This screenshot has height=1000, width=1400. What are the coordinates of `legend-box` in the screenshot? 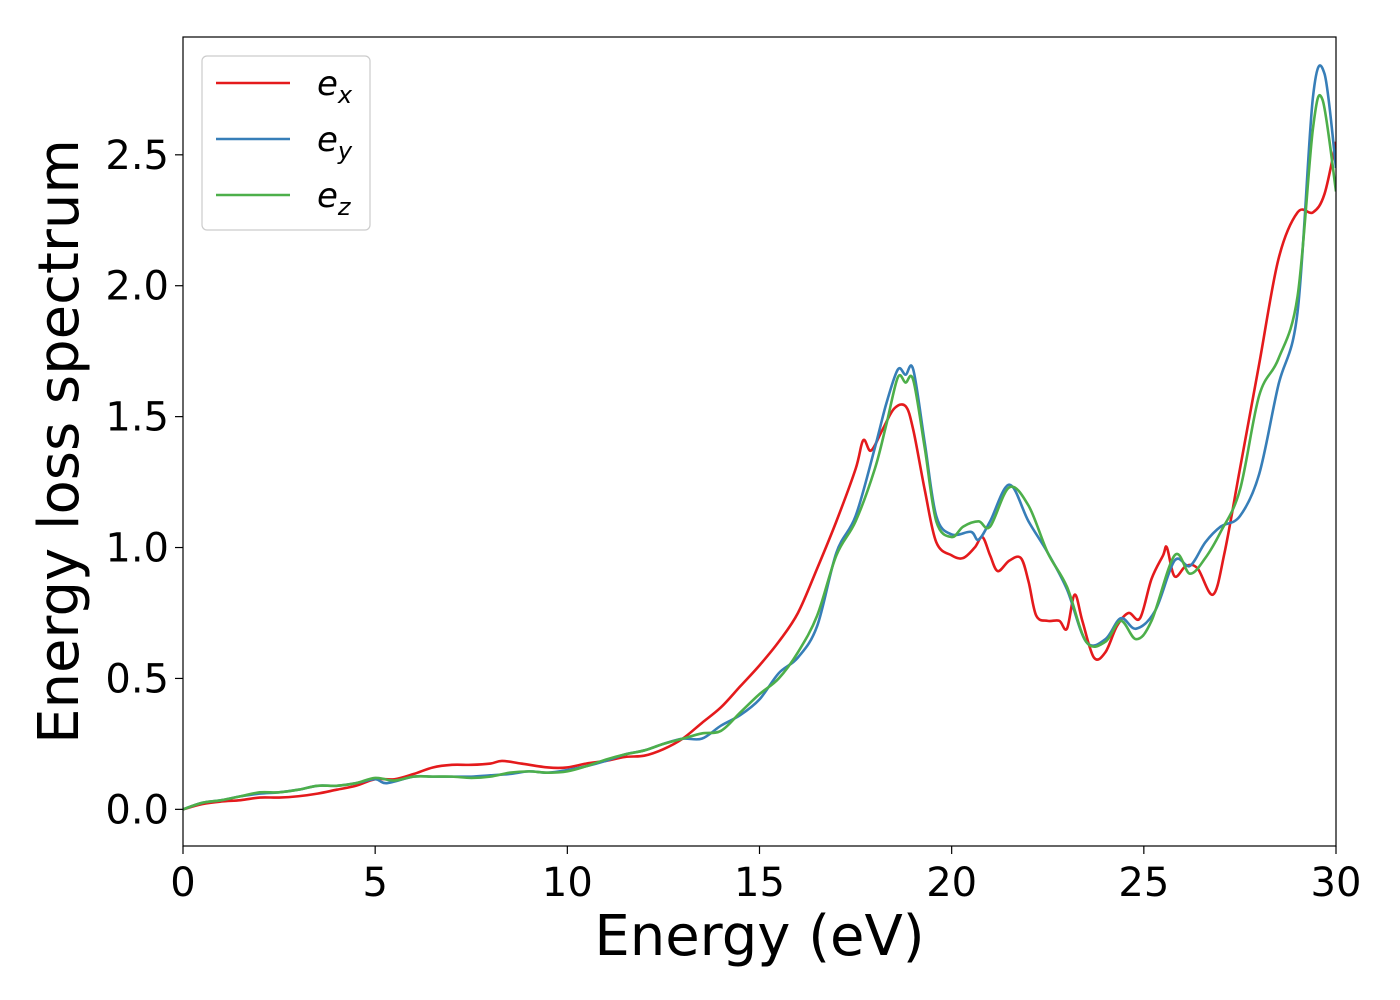 It's located at (286, 143).